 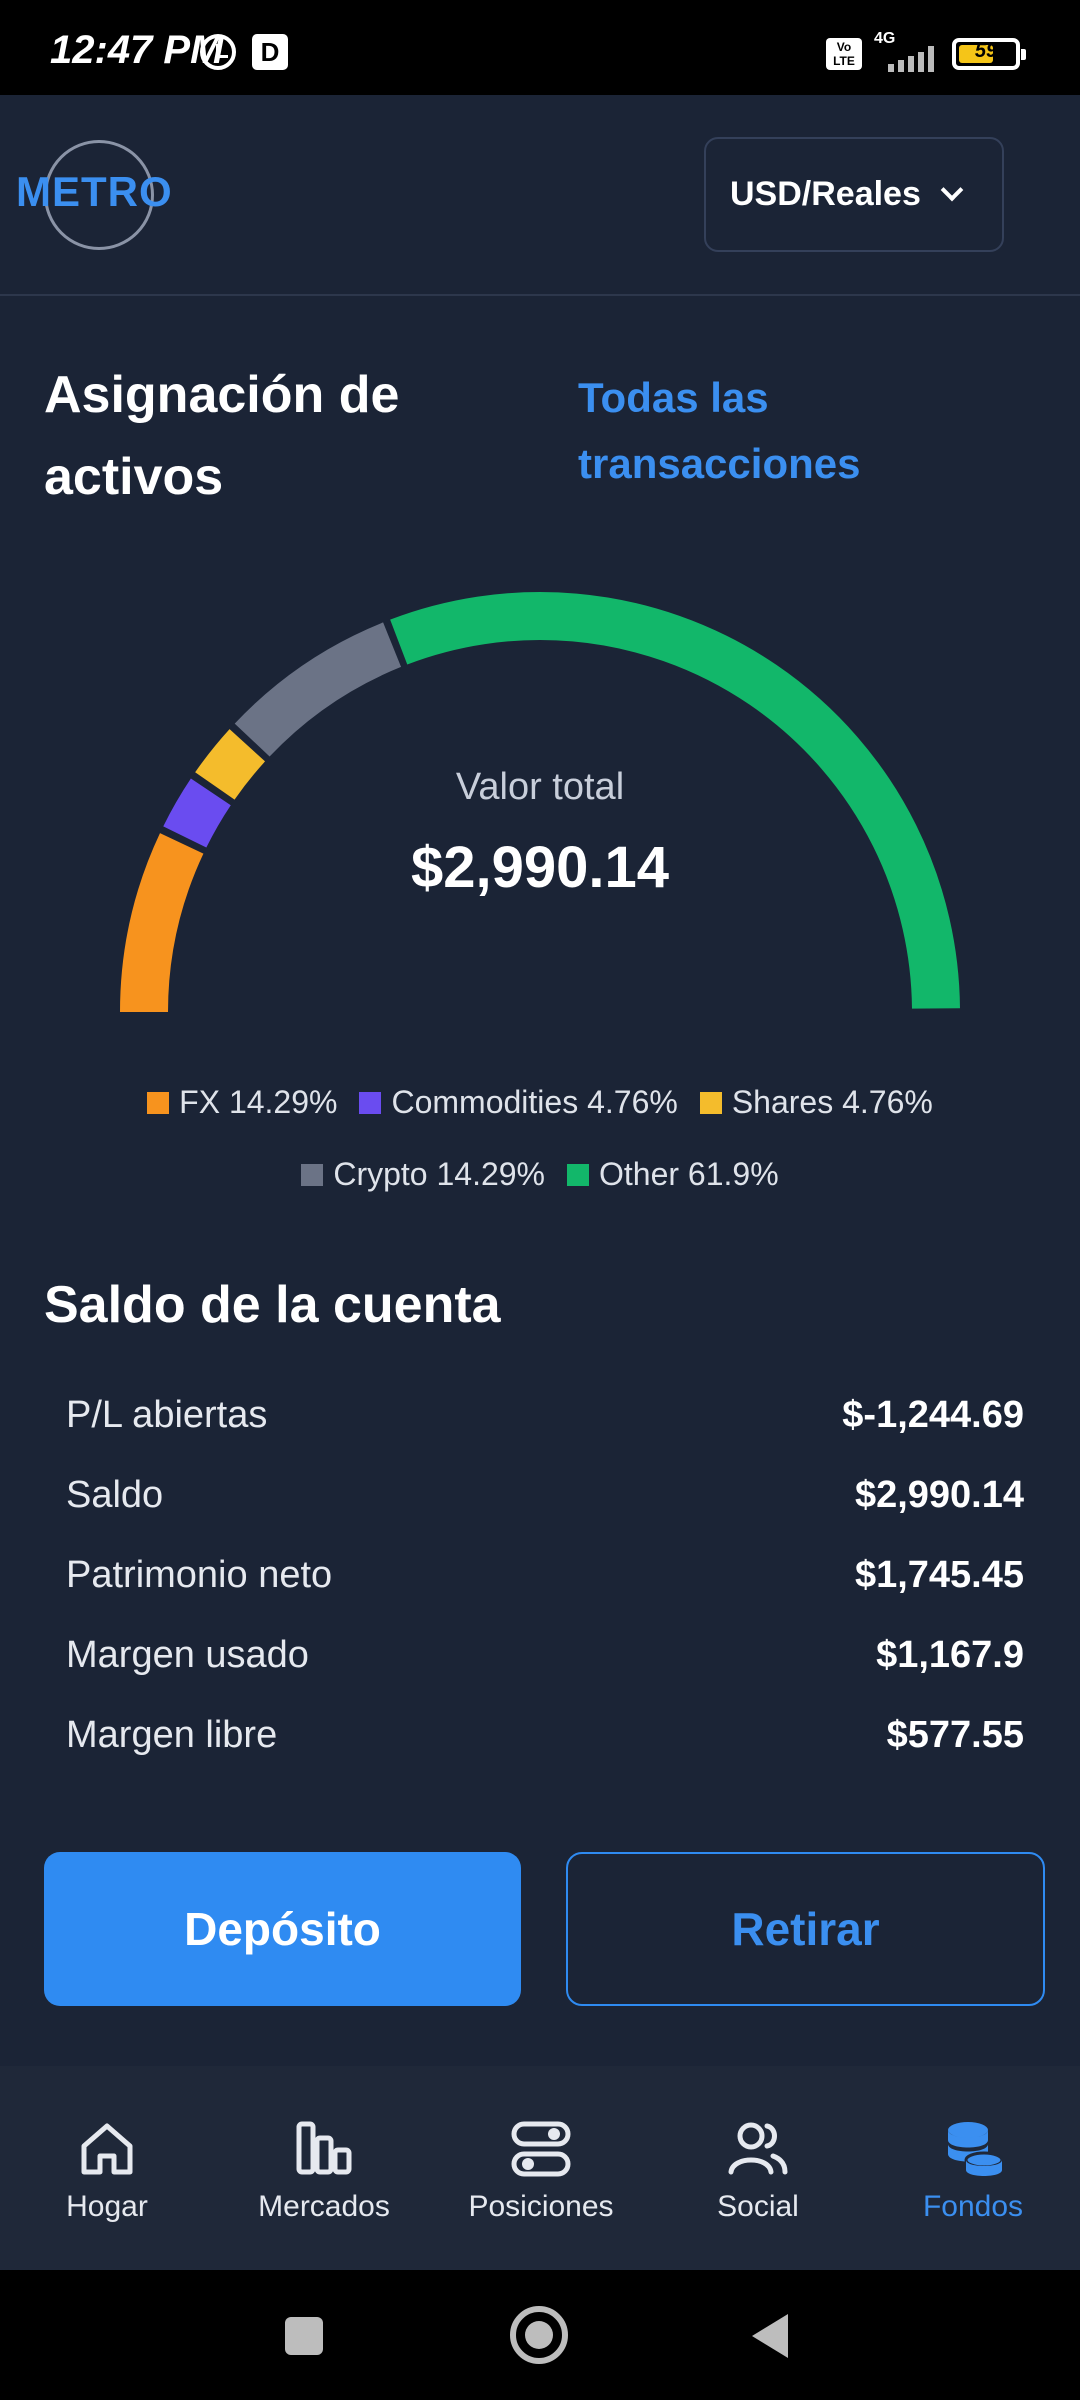 I want to click on legend-item-fx: FX 14.29%, so click(x=242, y=1102).